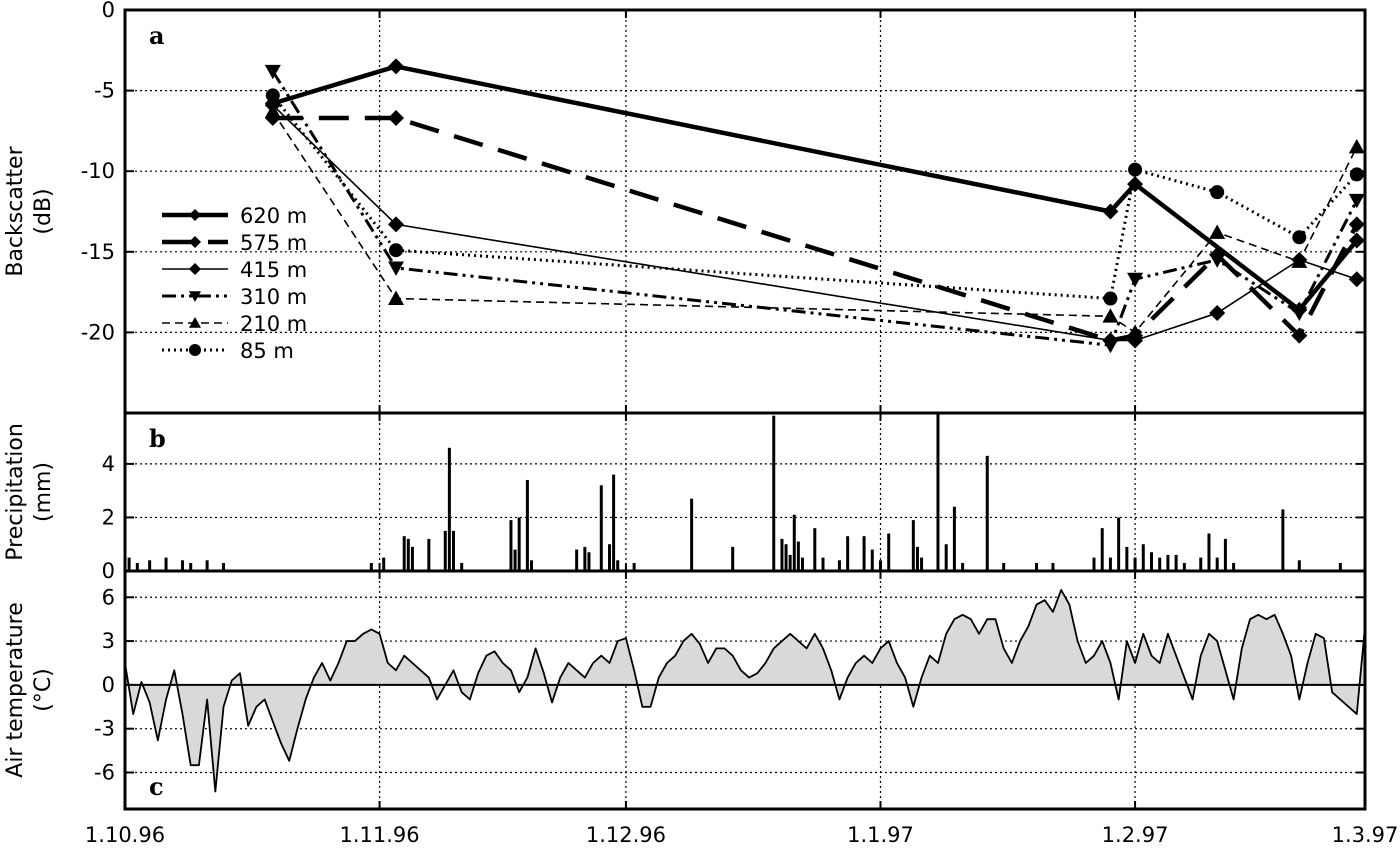 This screenshot has height=851, width=1400. Describe the element at coordinates (43, 211) in the screenshot. I see `y-axis-unit-a: (dB)` at that location.